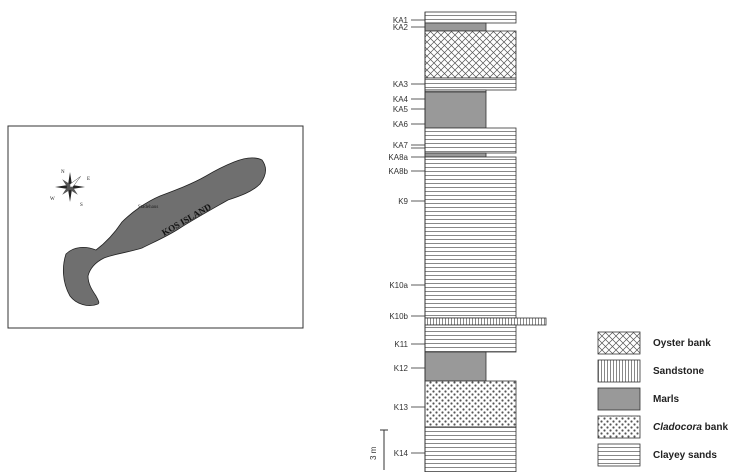  Describe the element at coordinates (398, 171) in the screenshot. I see `sample-label: KA8b` at that location.